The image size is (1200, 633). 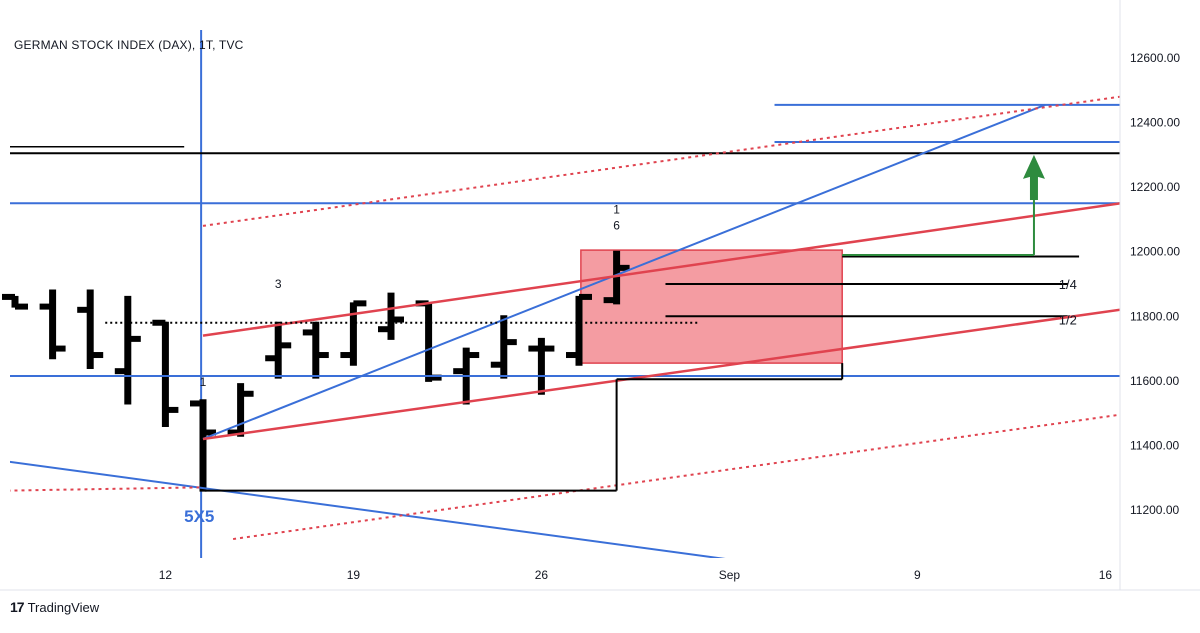 What do you see at coordinates (542, 575) in the screenshot?
I see `x-tick-label-2: 26` at bounding box center [542, 575].